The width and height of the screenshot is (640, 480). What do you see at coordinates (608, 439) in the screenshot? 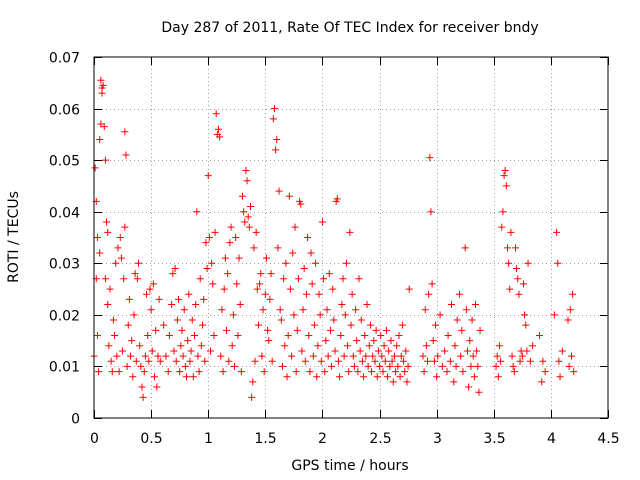
I see `x-tick-label: 4.5` at bounding box center [608, 439].